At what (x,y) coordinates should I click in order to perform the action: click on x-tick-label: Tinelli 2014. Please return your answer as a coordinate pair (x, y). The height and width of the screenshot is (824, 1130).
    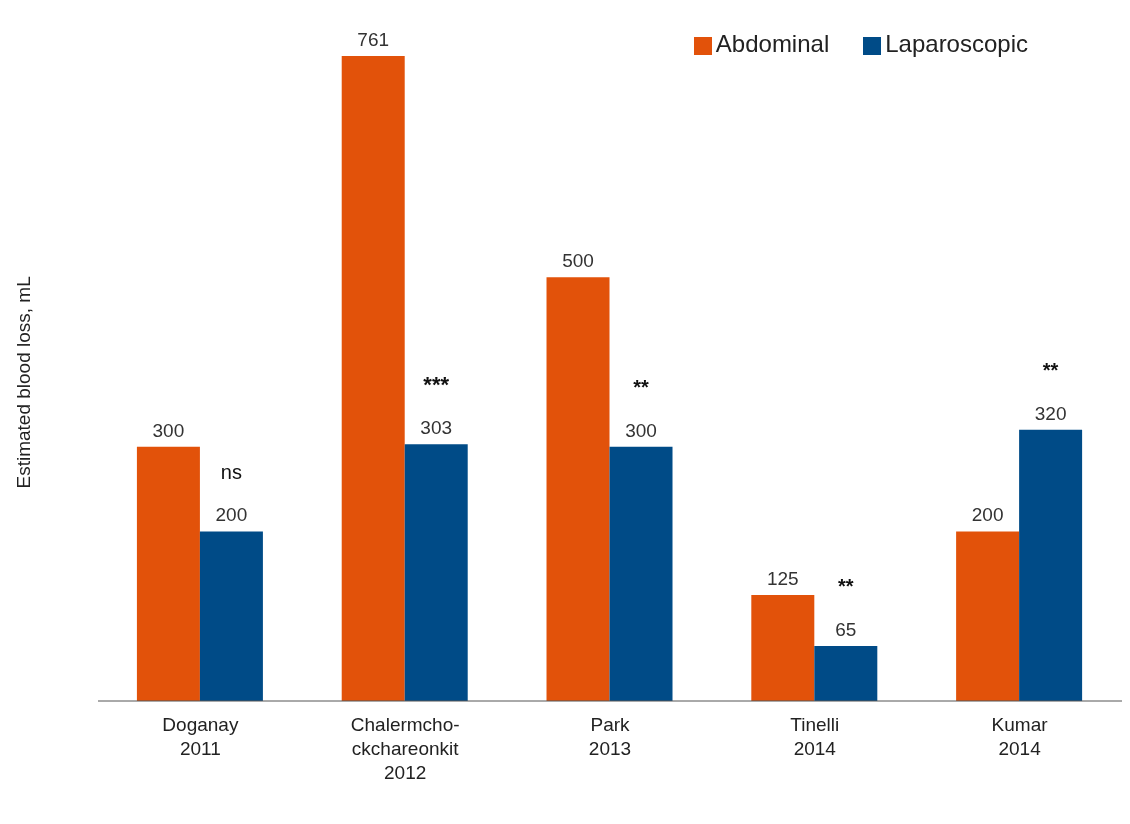
    Looking at the image, I should click on (815, 736).